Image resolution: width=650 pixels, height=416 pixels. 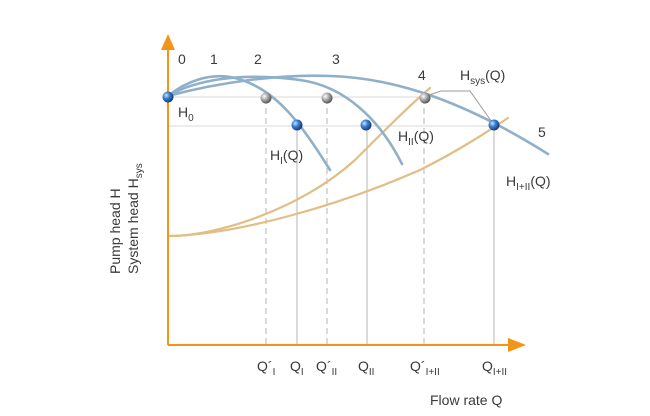 I want to click on point-label-4: 4, so click(x=422, y=75).